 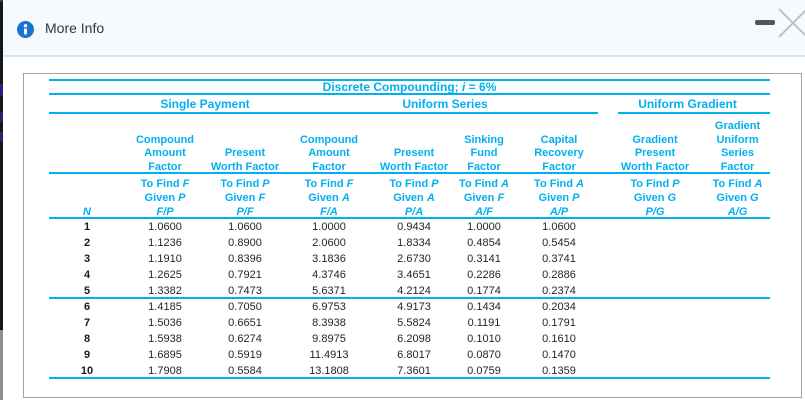 I want to click on dialog-header: More Info, so click(x=404, y=28).